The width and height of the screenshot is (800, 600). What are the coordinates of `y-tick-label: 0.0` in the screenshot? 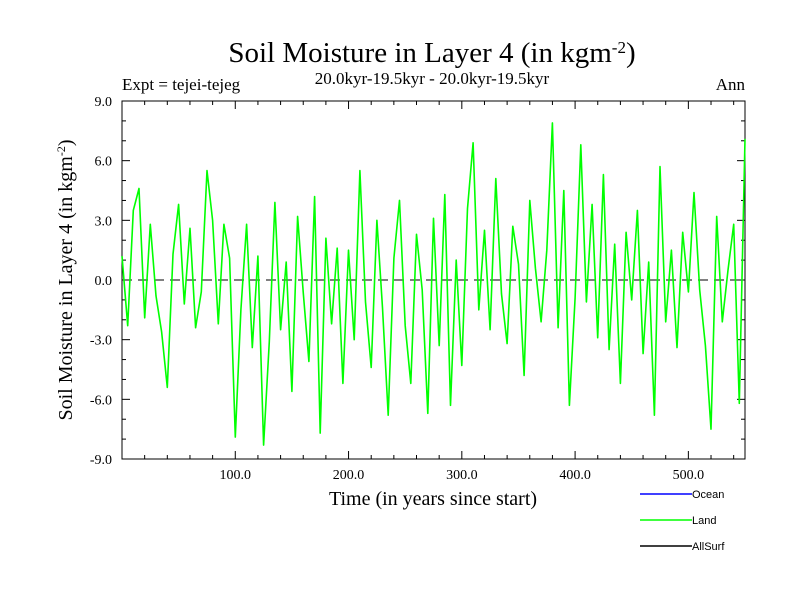 It's located at (104, 281).